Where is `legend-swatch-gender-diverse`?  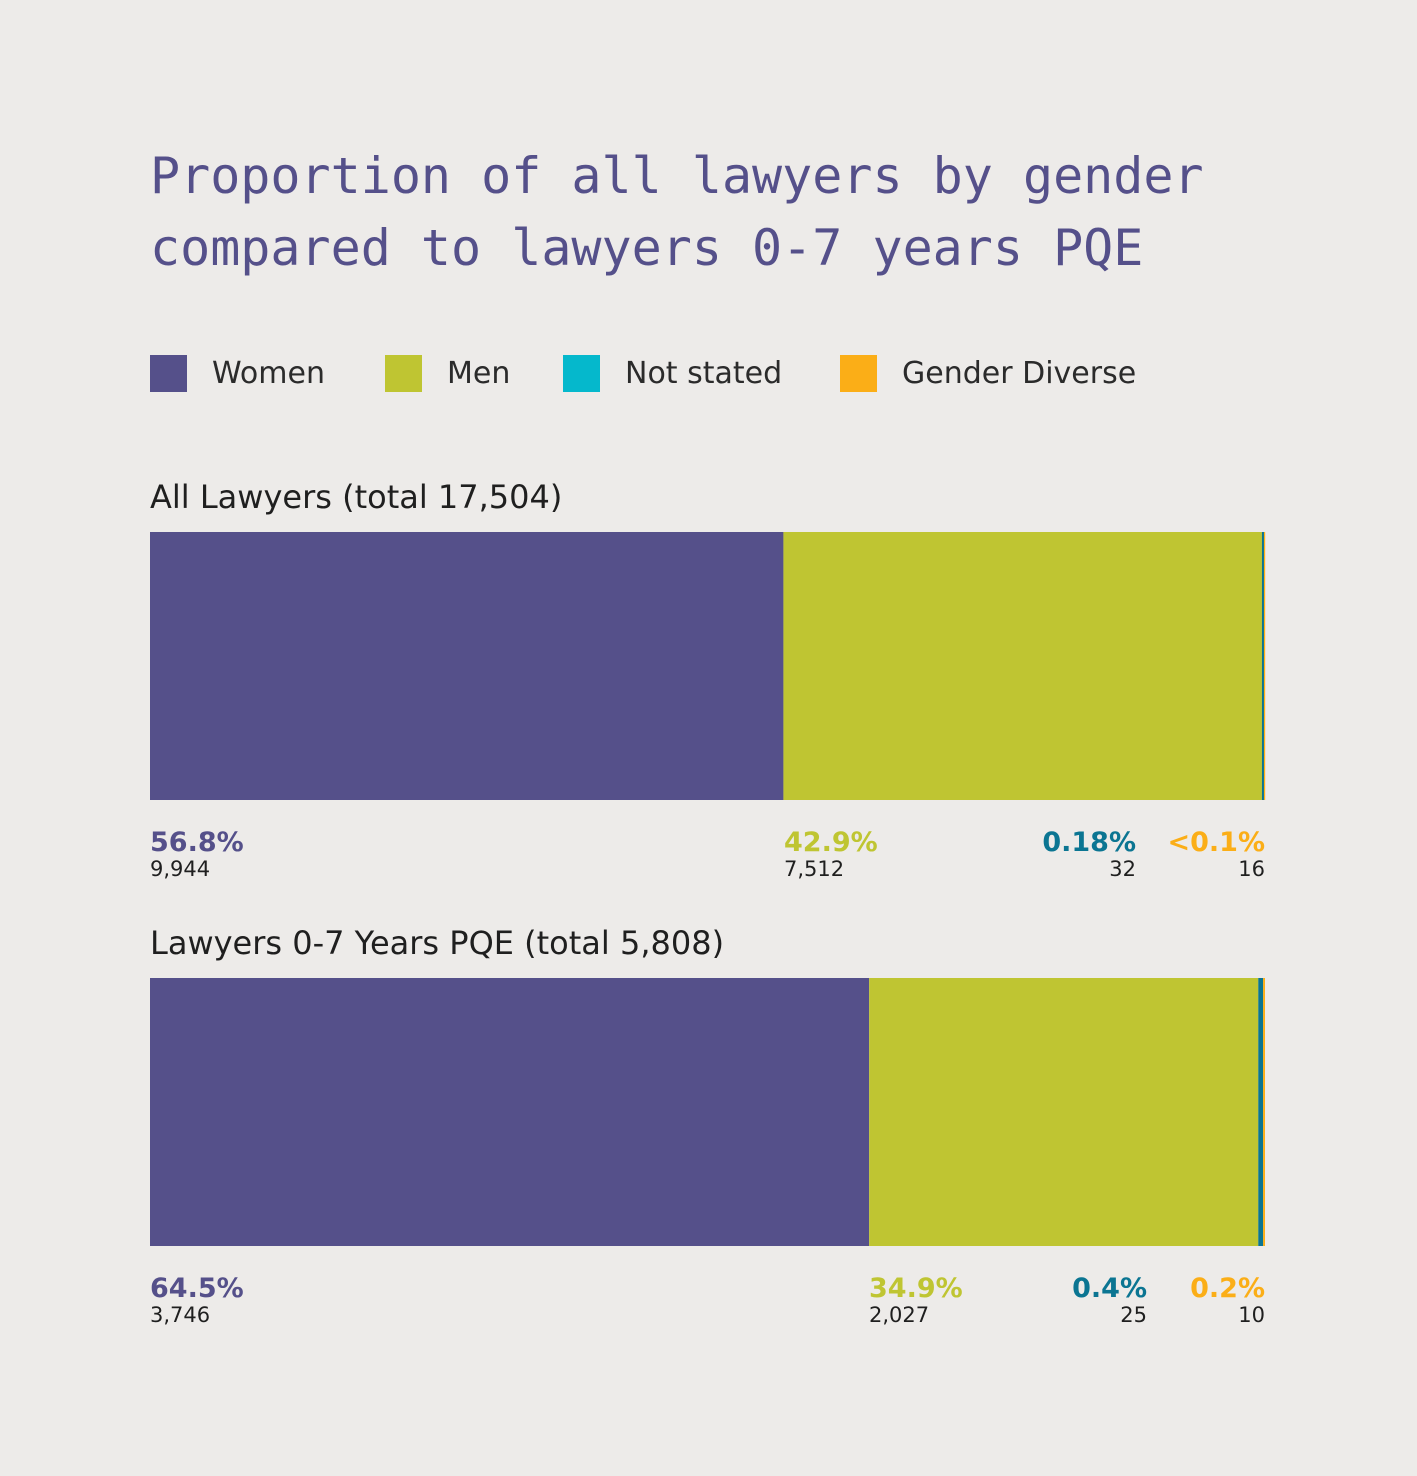 legend-swatch-gender-diverse is located at coordinates (858, 373).